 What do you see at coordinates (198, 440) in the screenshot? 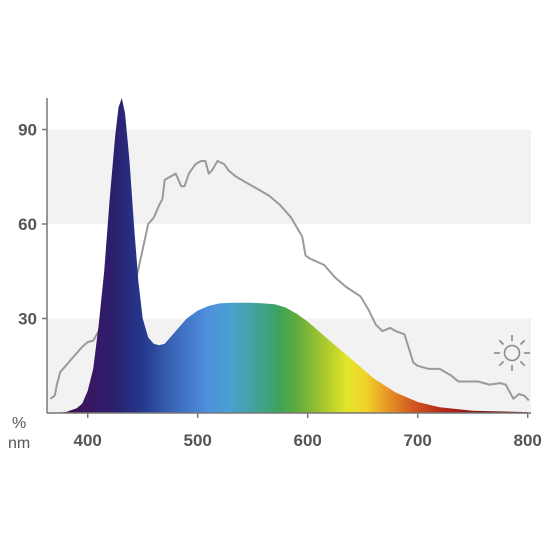
I see `x-tick-label: 500` at bounding box center [198, 440].